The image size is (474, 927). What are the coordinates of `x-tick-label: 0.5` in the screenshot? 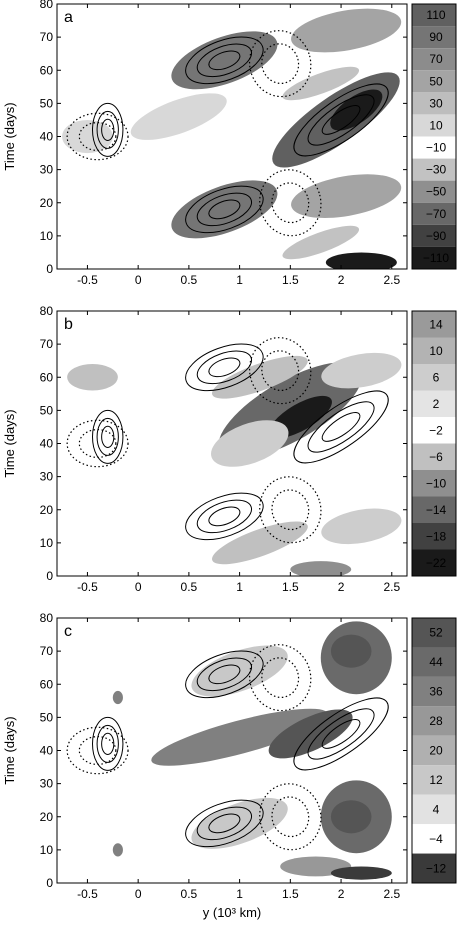 It's located at (189, 280).